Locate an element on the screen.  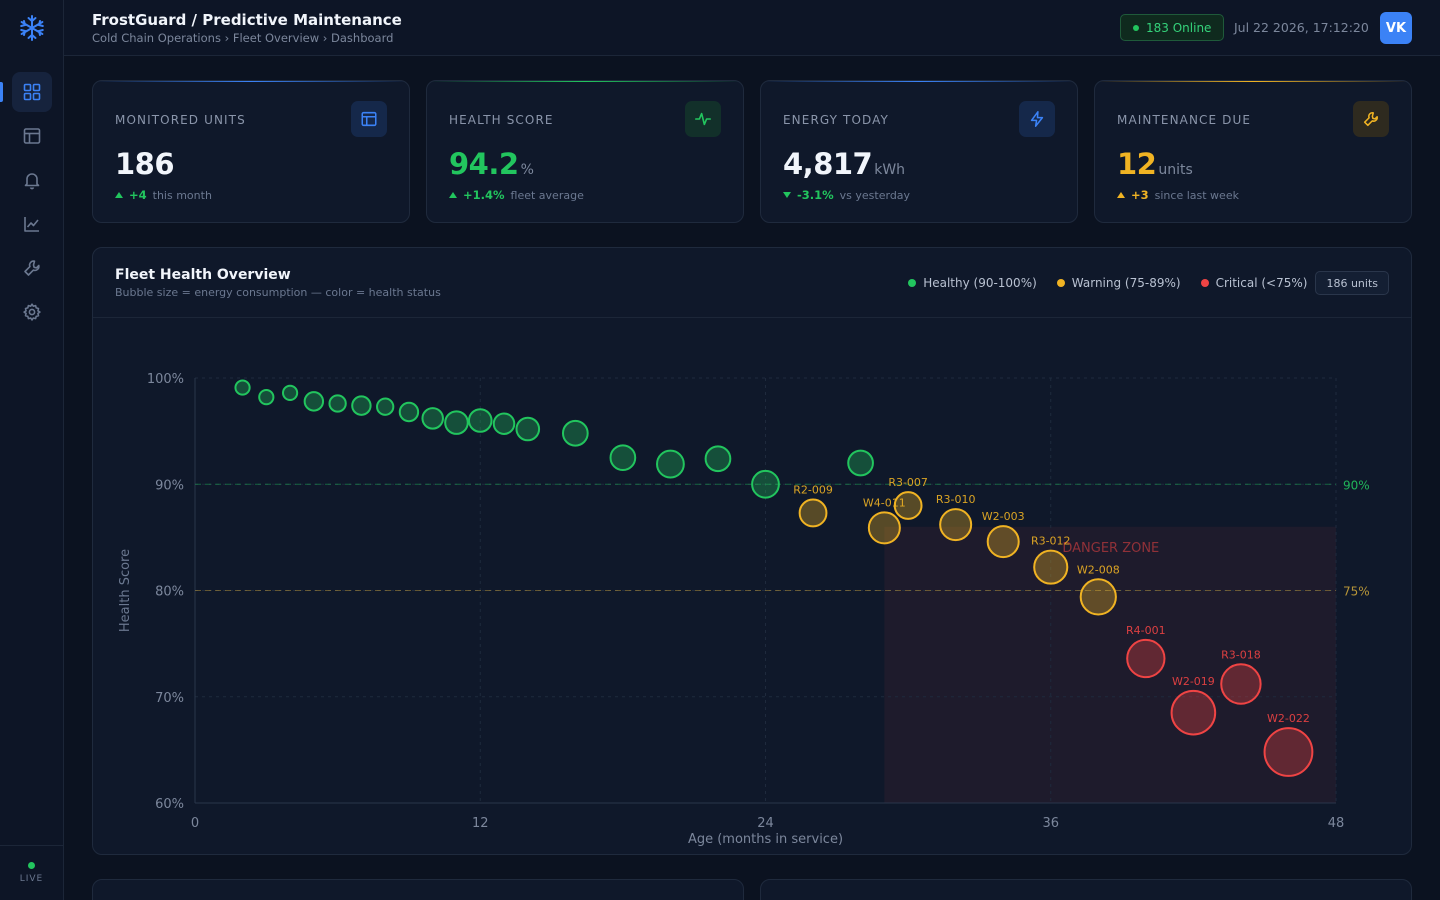
layout-icon is located at coordinates (32, 136).